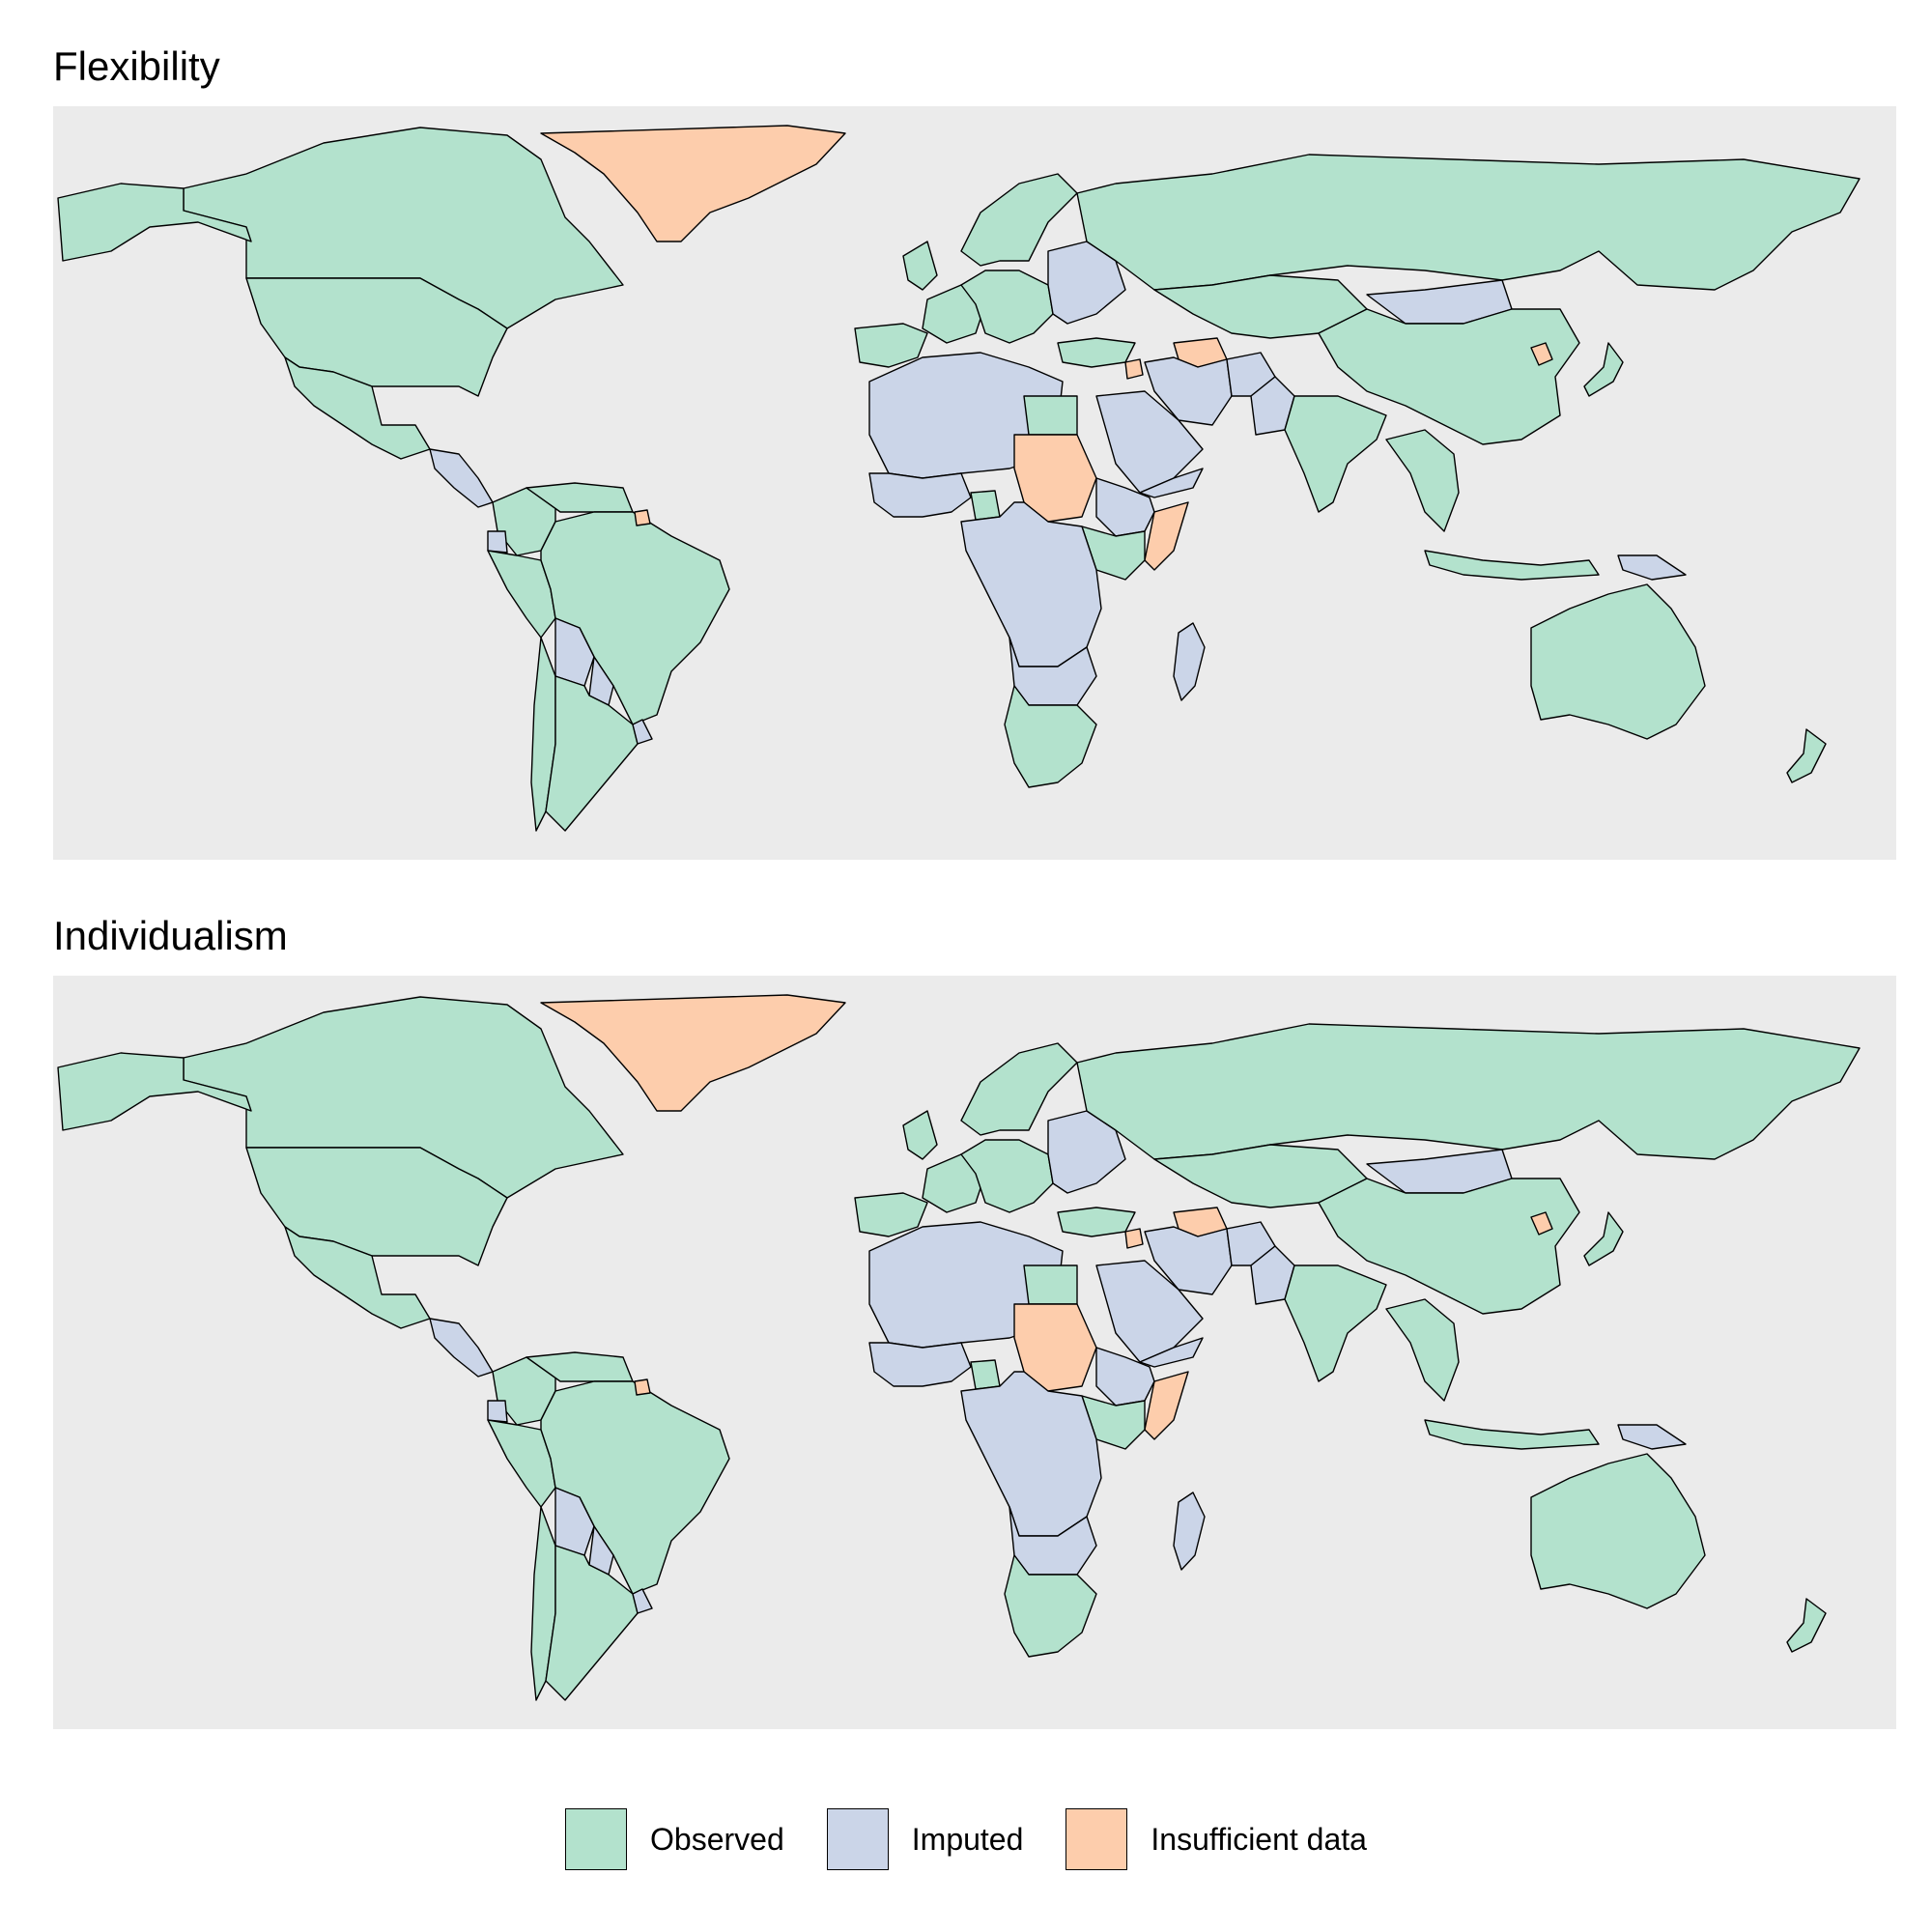 The height and width of the screenshot is (1932, 1932). Describe the element at coordinates (1259, 1839) in the screenshot. I see `legend-label-insufficient: Insufficient data` at that location.